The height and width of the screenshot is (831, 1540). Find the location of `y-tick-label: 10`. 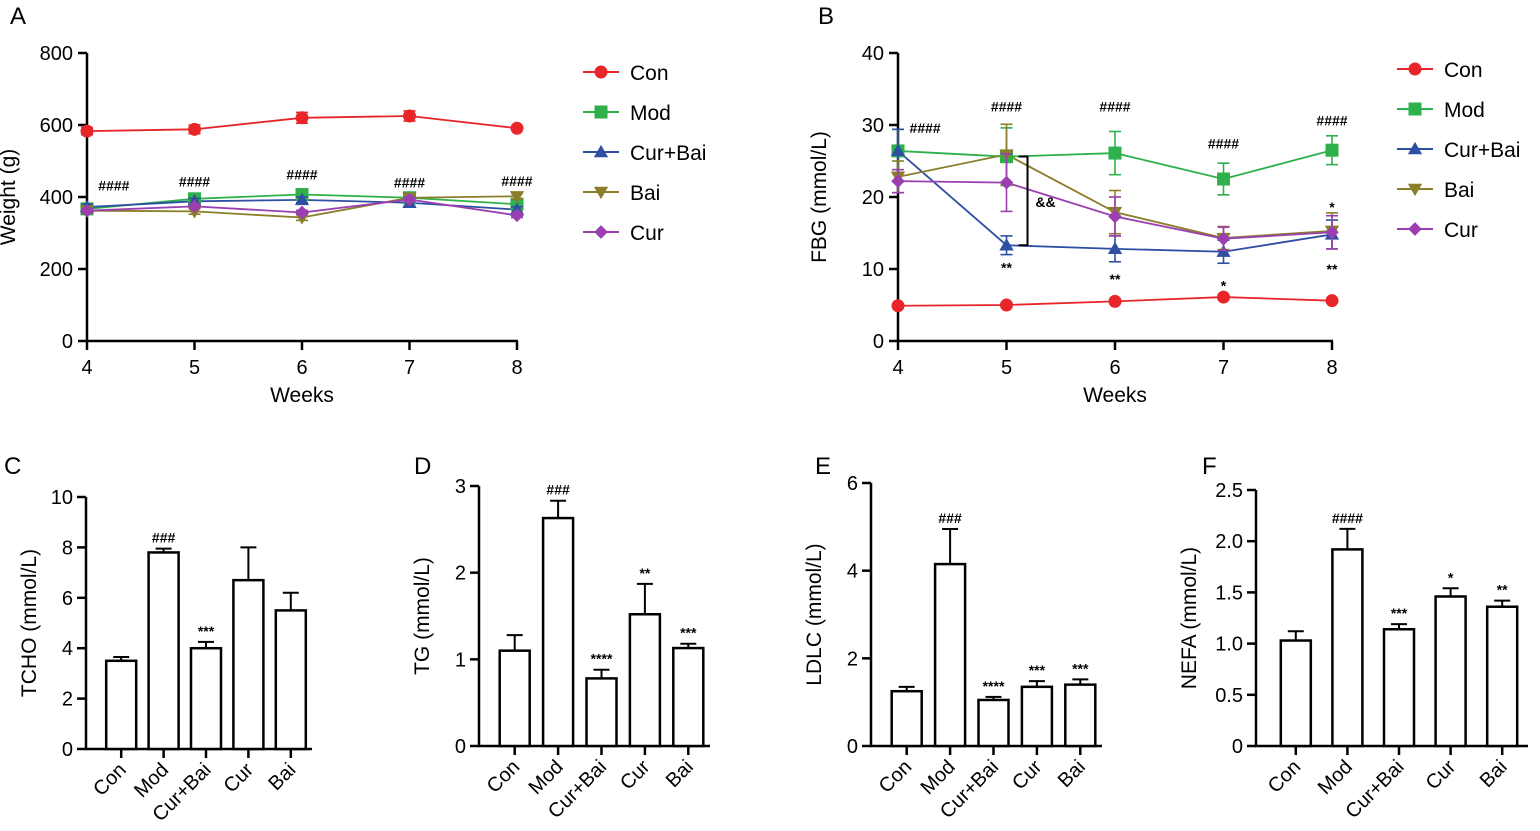

y-tick-label: 10 is located at coordinates (873, 270).